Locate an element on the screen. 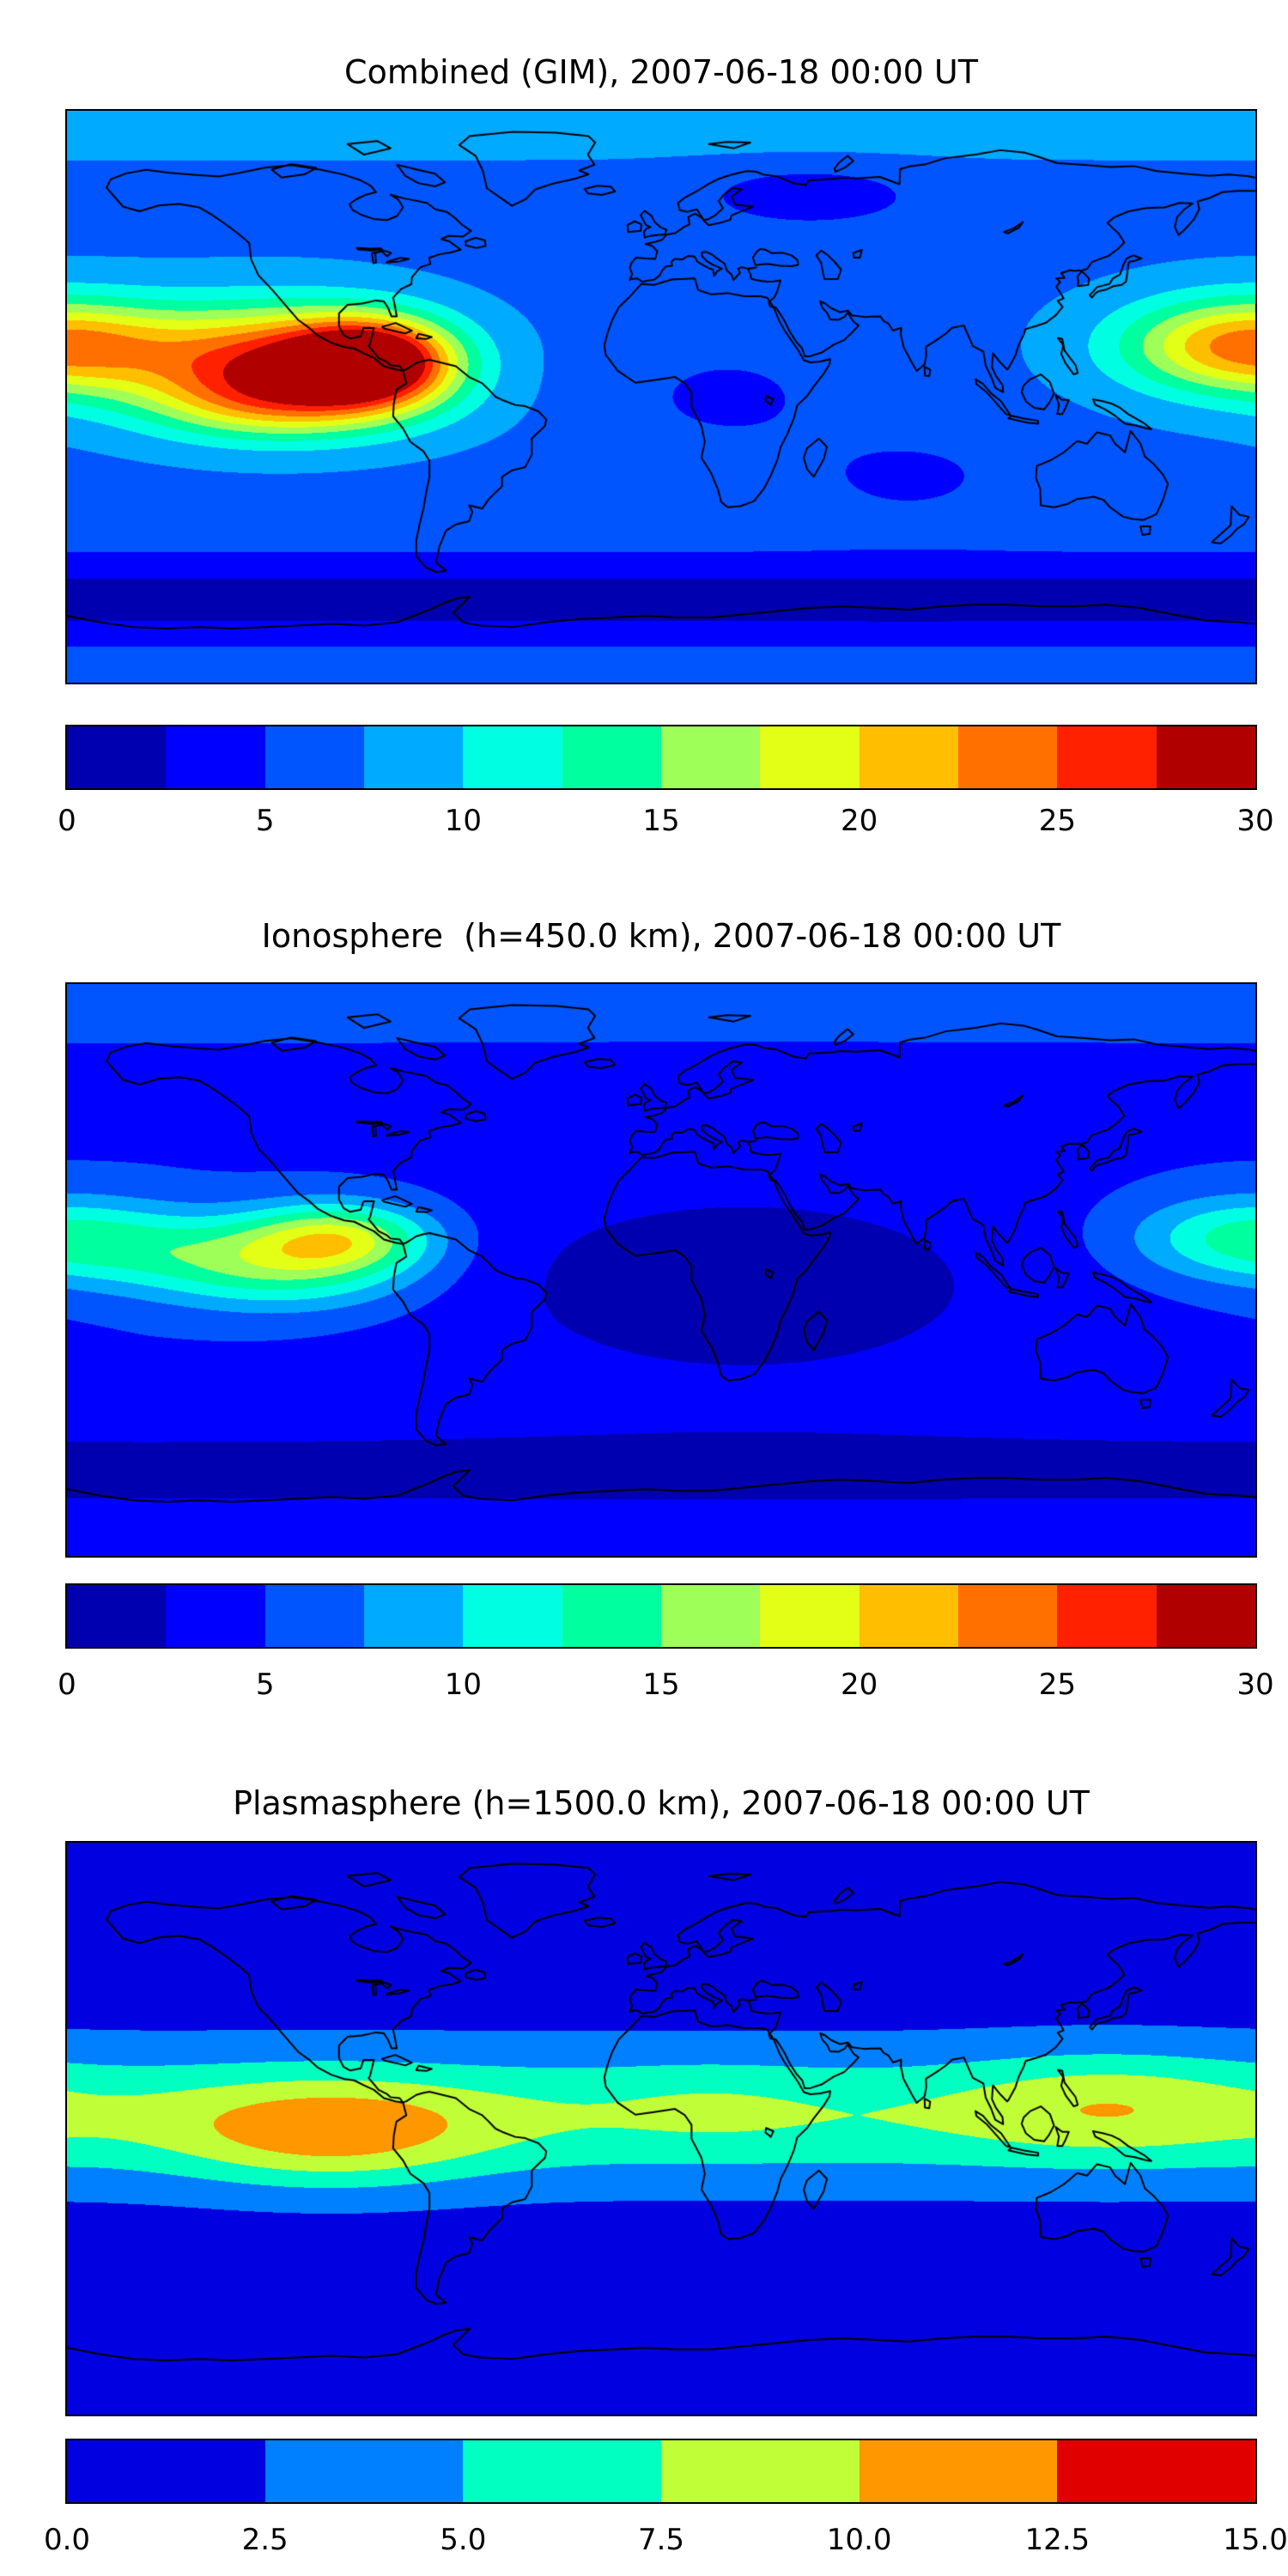  panel-title-combined: Combined (GIM), 2007-06-18 00:00 UT is located at coordinates (661, 72).